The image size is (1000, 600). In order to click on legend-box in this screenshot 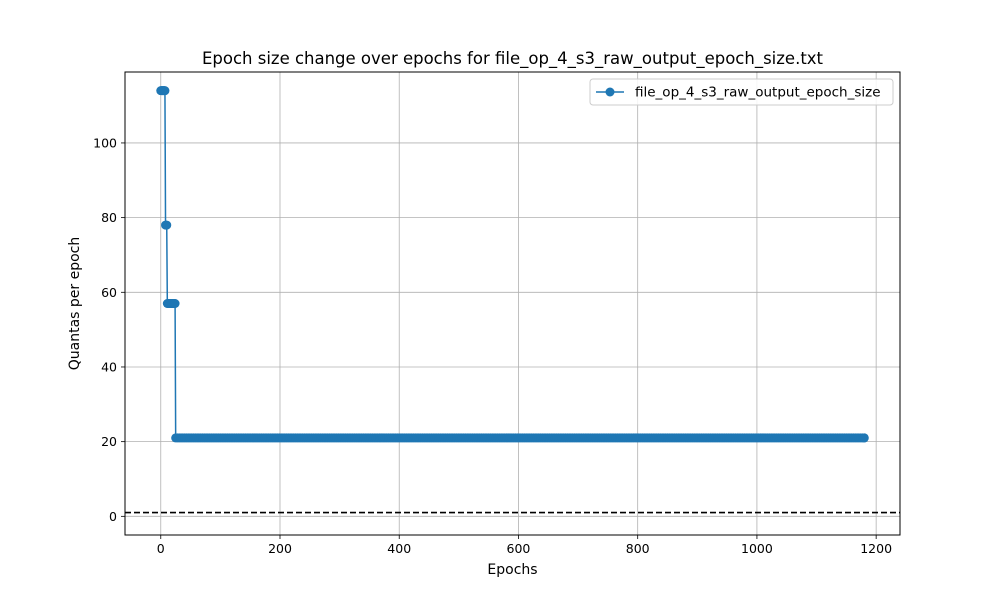, I will do `click(741, 92)`.